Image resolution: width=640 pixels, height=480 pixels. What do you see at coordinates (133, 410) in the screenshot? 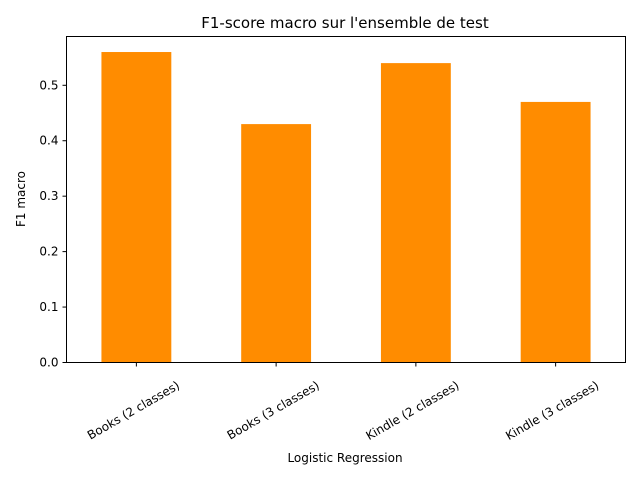
I see `x-tick-label-0: Books (2 classes)` at bounding box center [133, 410].